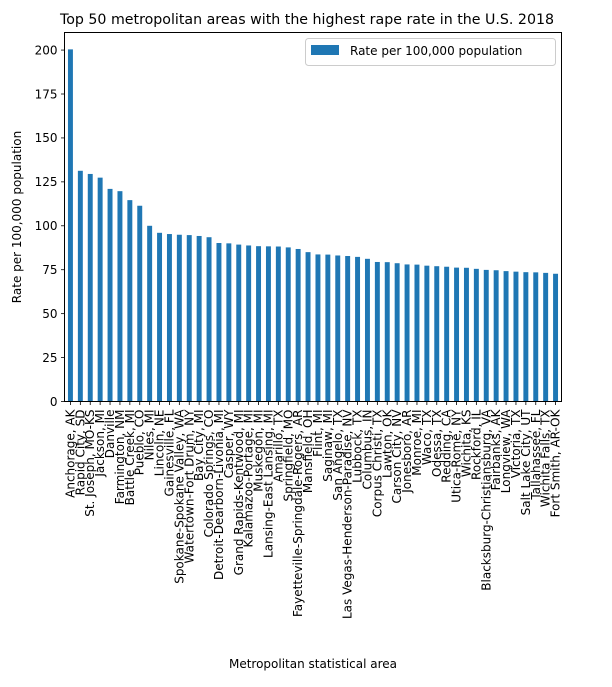 This screenshot has width=612, height=687. I want to click on x-tick-label: Tallahassee, FL, so click(536, 454).